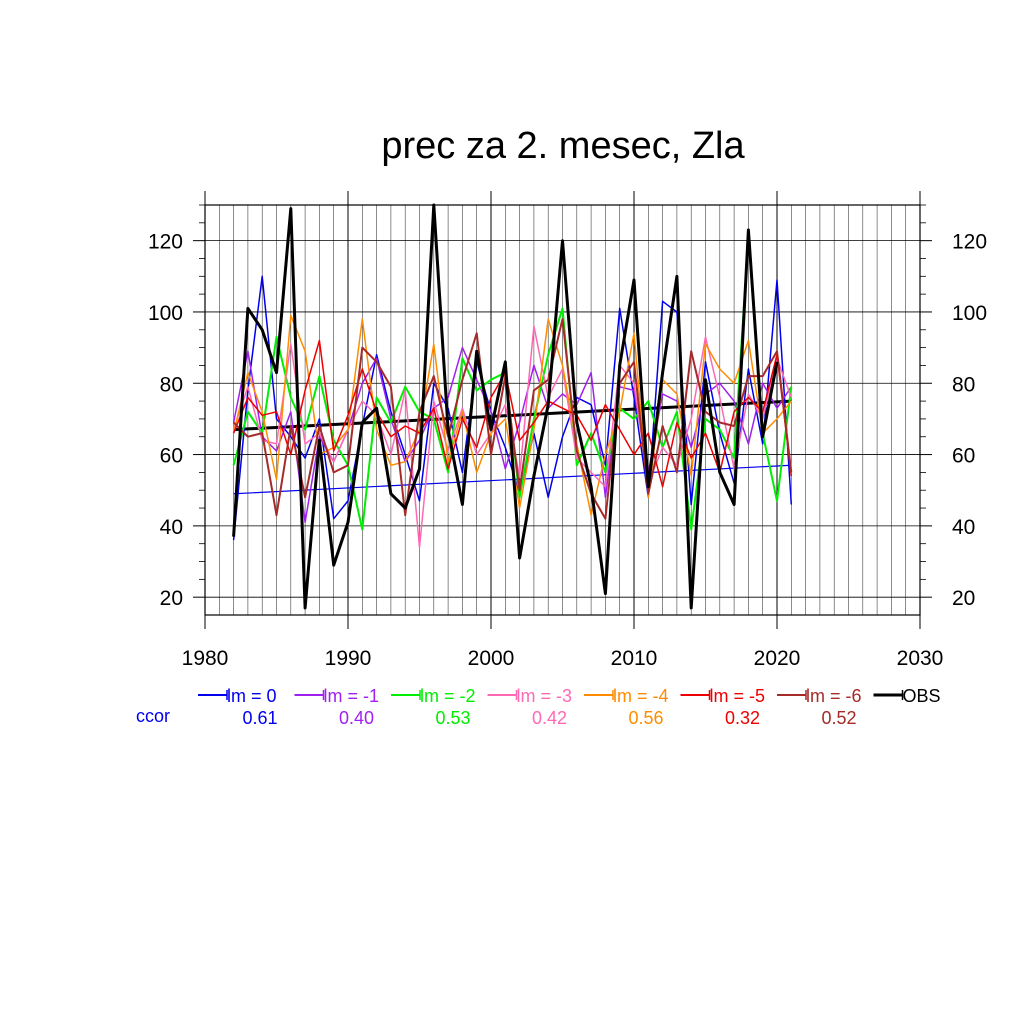  What do you see at coordinates (819, 707) in the screenshot?
I see `legend-item: lm = -60.52` at bounding box center [819, 707].